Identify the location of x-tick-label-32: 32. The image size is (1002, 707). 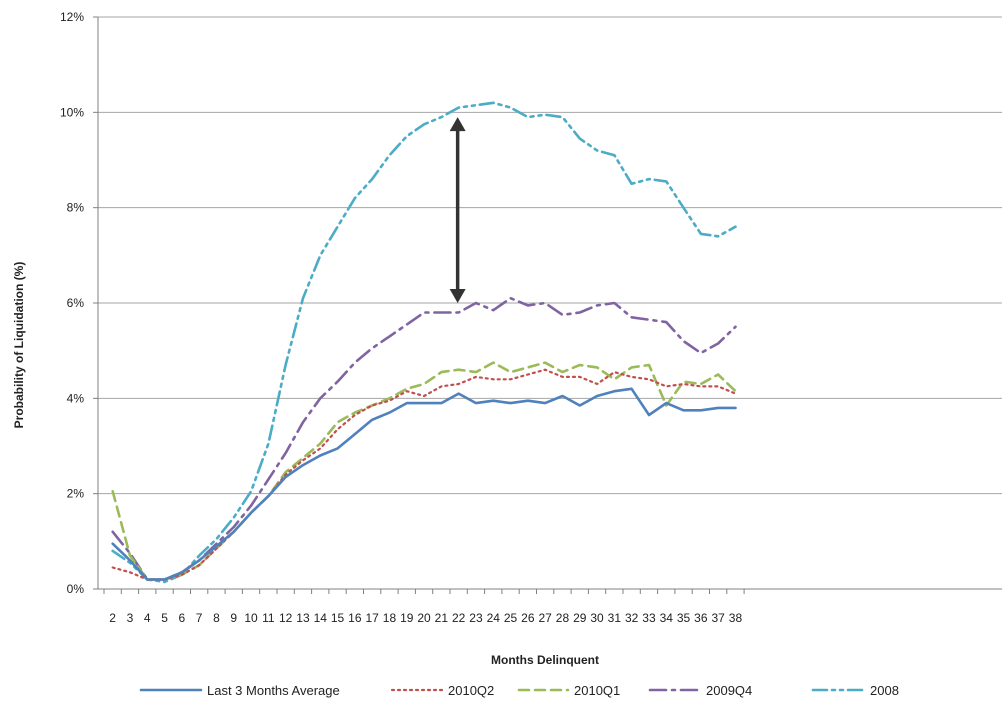
(632, 618).